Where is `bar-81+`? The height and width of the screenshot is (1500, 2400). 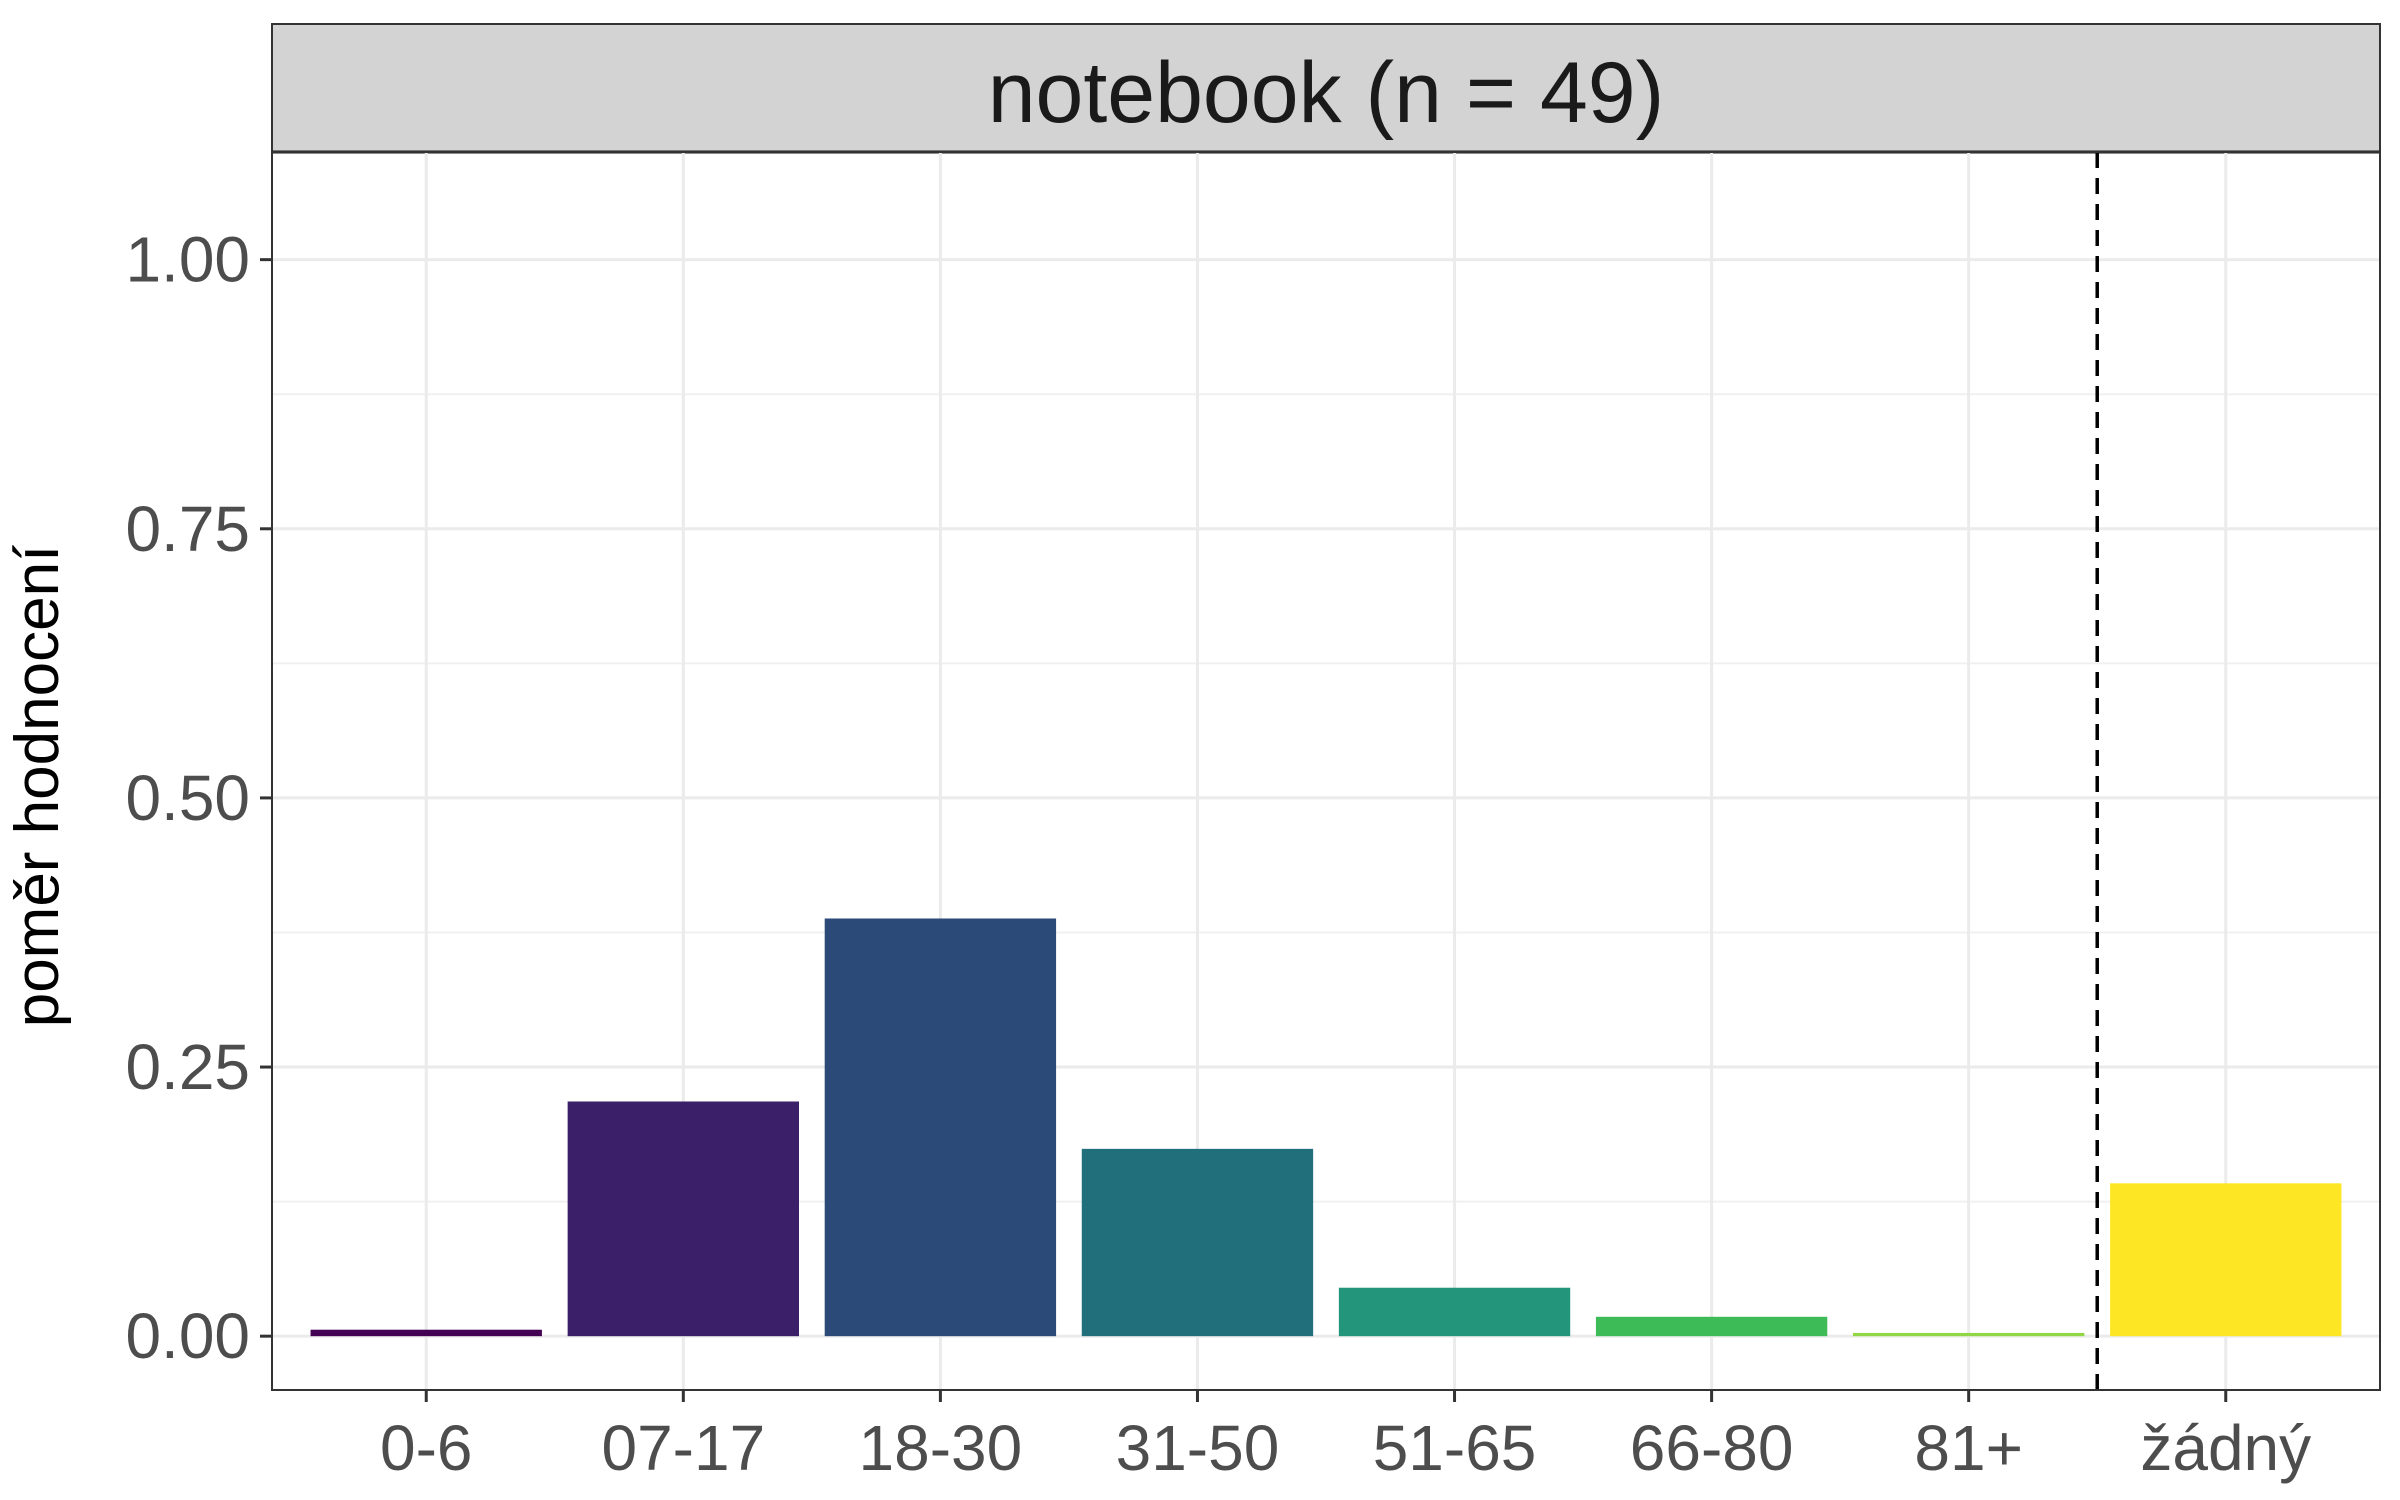
bar-81+ is located at coordinates (1969, 1334).